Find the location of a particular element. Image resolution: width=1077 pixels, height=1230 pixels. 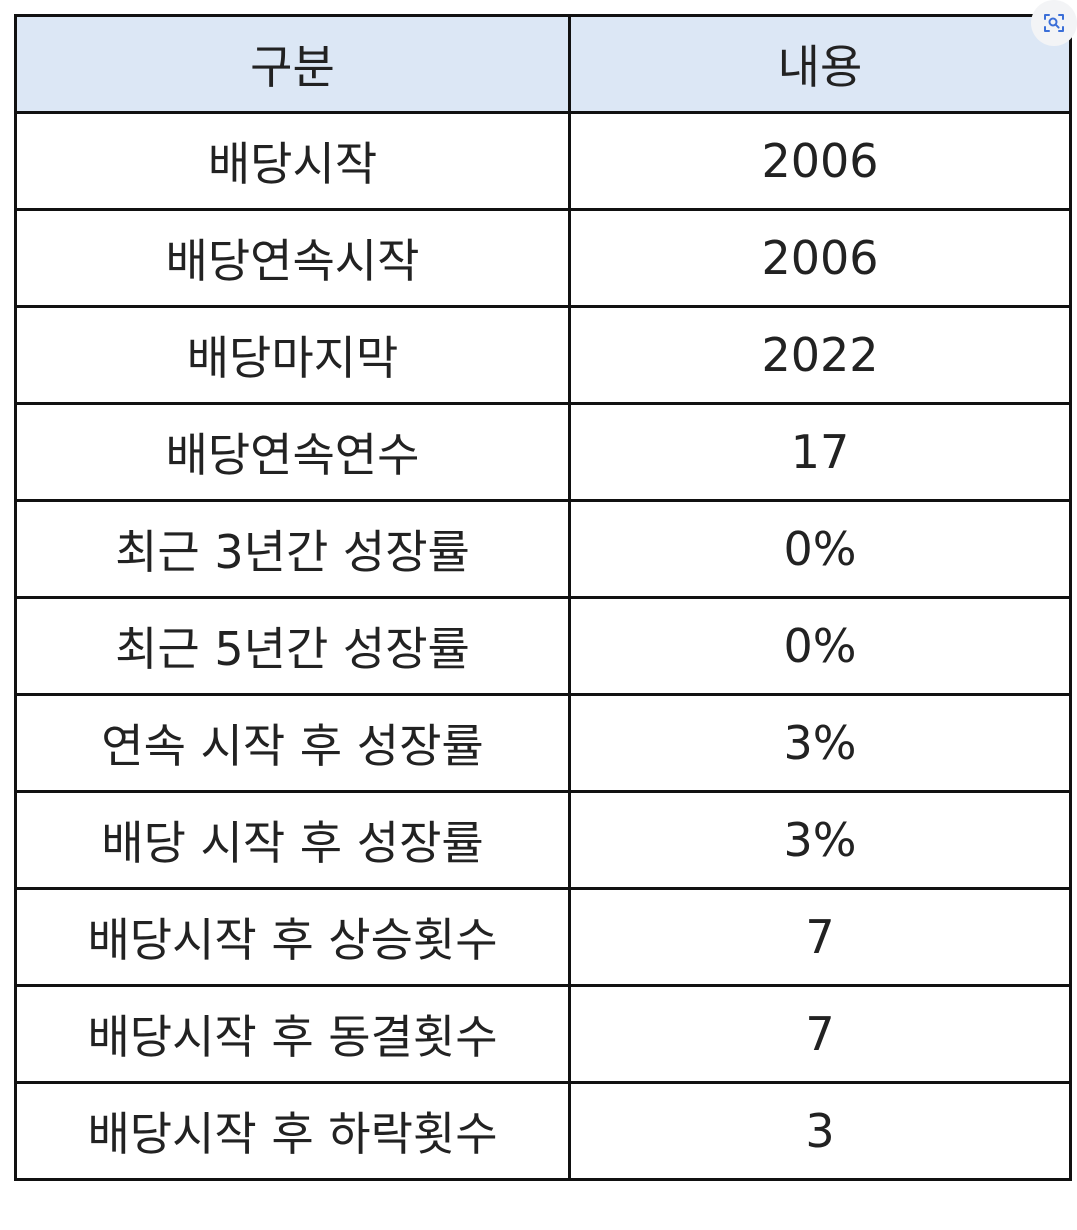

row-label: 연속 시작 후 성장률 is located at coordinates (292, 743).